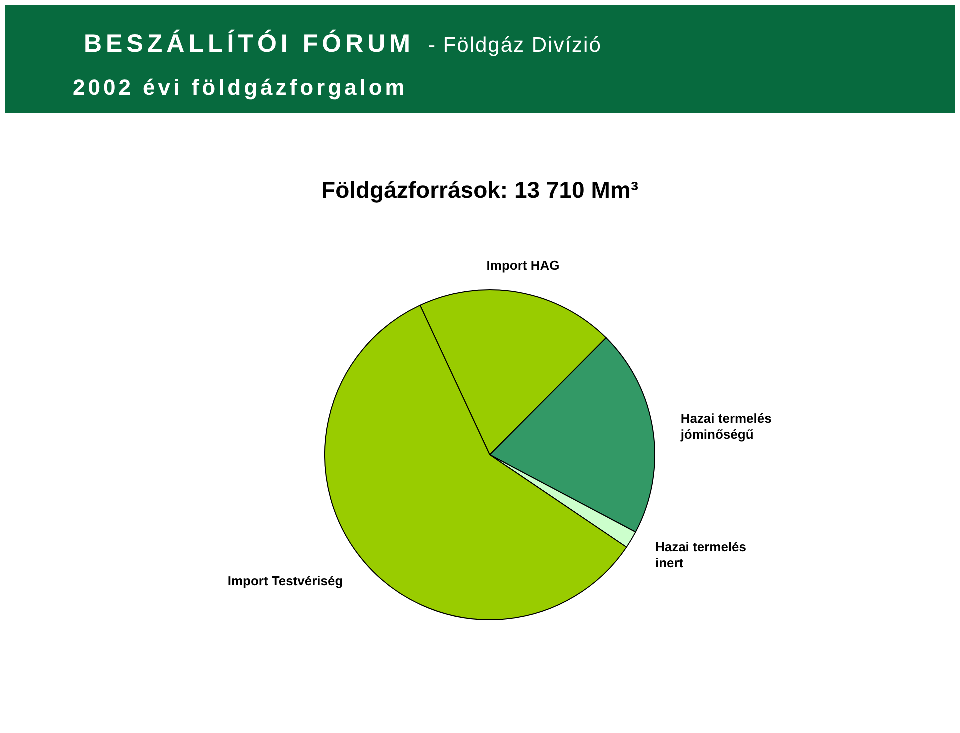  What do you see at coordinates (726, 426) in the screenshot?
I see `slice-label: Hazai termelés jóminőségű` at bounding box center [726, 426].